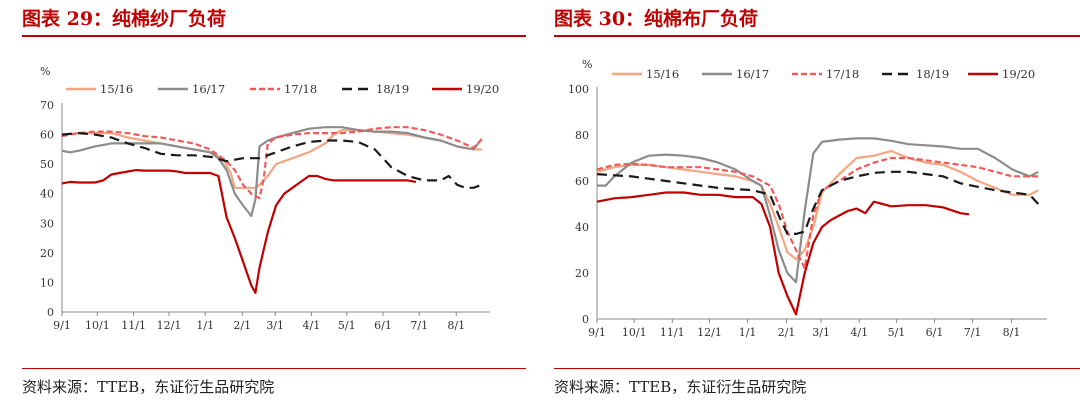 Image resolution: width=1080 pixels, height=415 pixels. What do you see at coordinates (578, 89) in the screenshot?
I see `y-tick-label: 100` at bounding box center [578, 89].